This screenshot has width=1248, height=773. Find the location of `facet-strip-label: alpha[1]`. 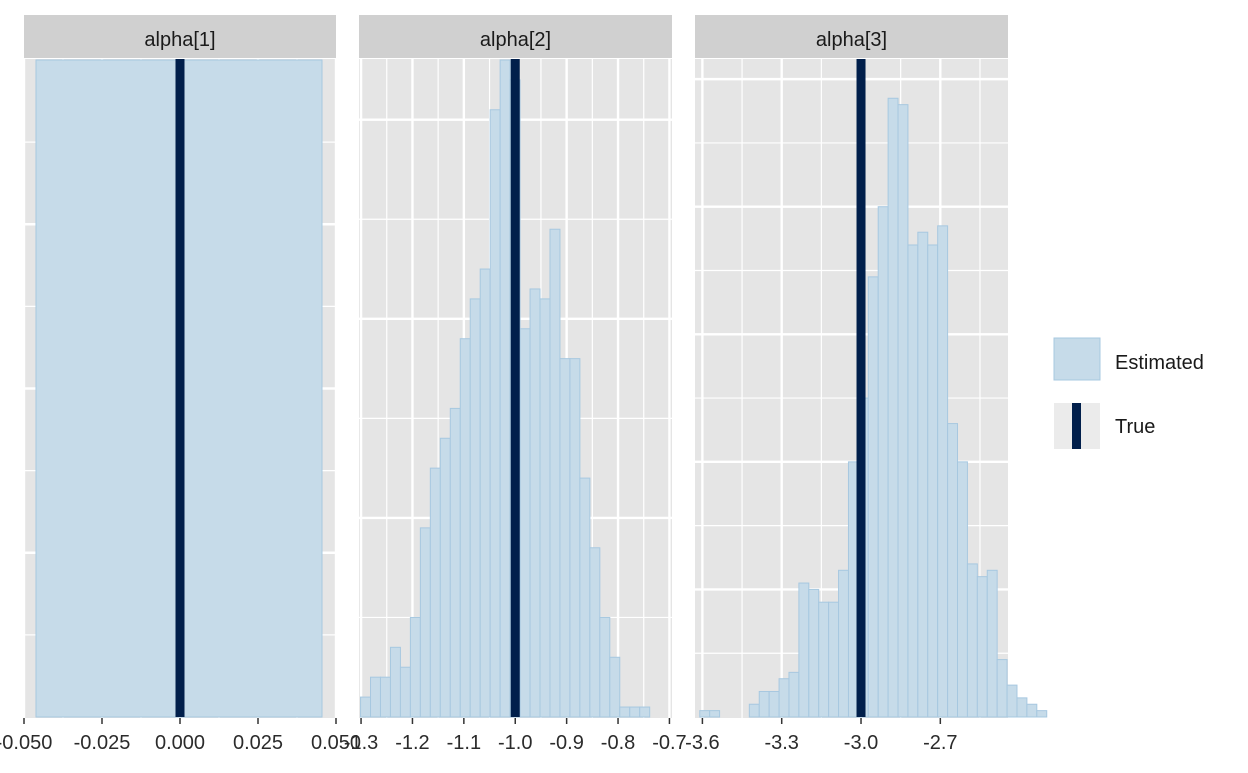

facet-strip-label: alpha[1] is located at coordinates (179, 40).